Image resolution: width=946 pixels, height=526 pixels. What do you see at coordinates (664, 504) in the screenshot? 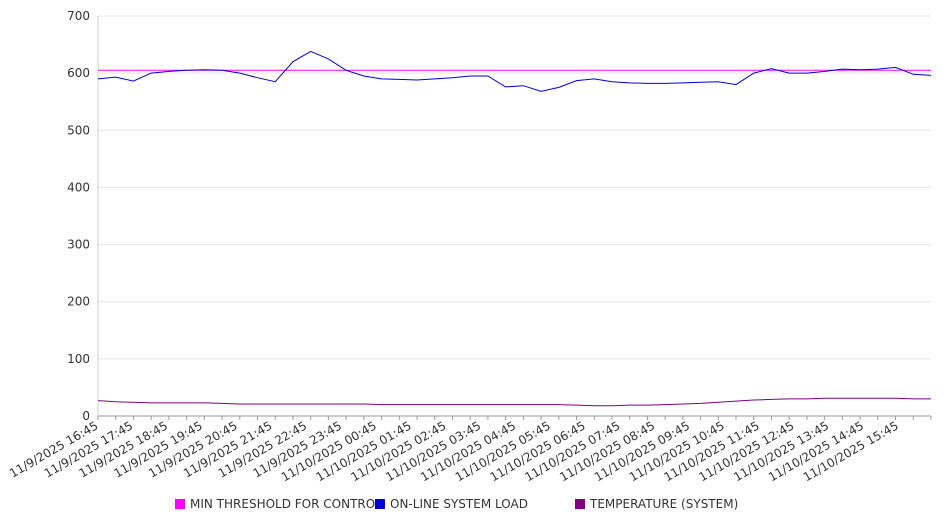
I see `legend-label-temperature: TEMPERATURE (SYSTEM)` at bounding box center [664, 504].